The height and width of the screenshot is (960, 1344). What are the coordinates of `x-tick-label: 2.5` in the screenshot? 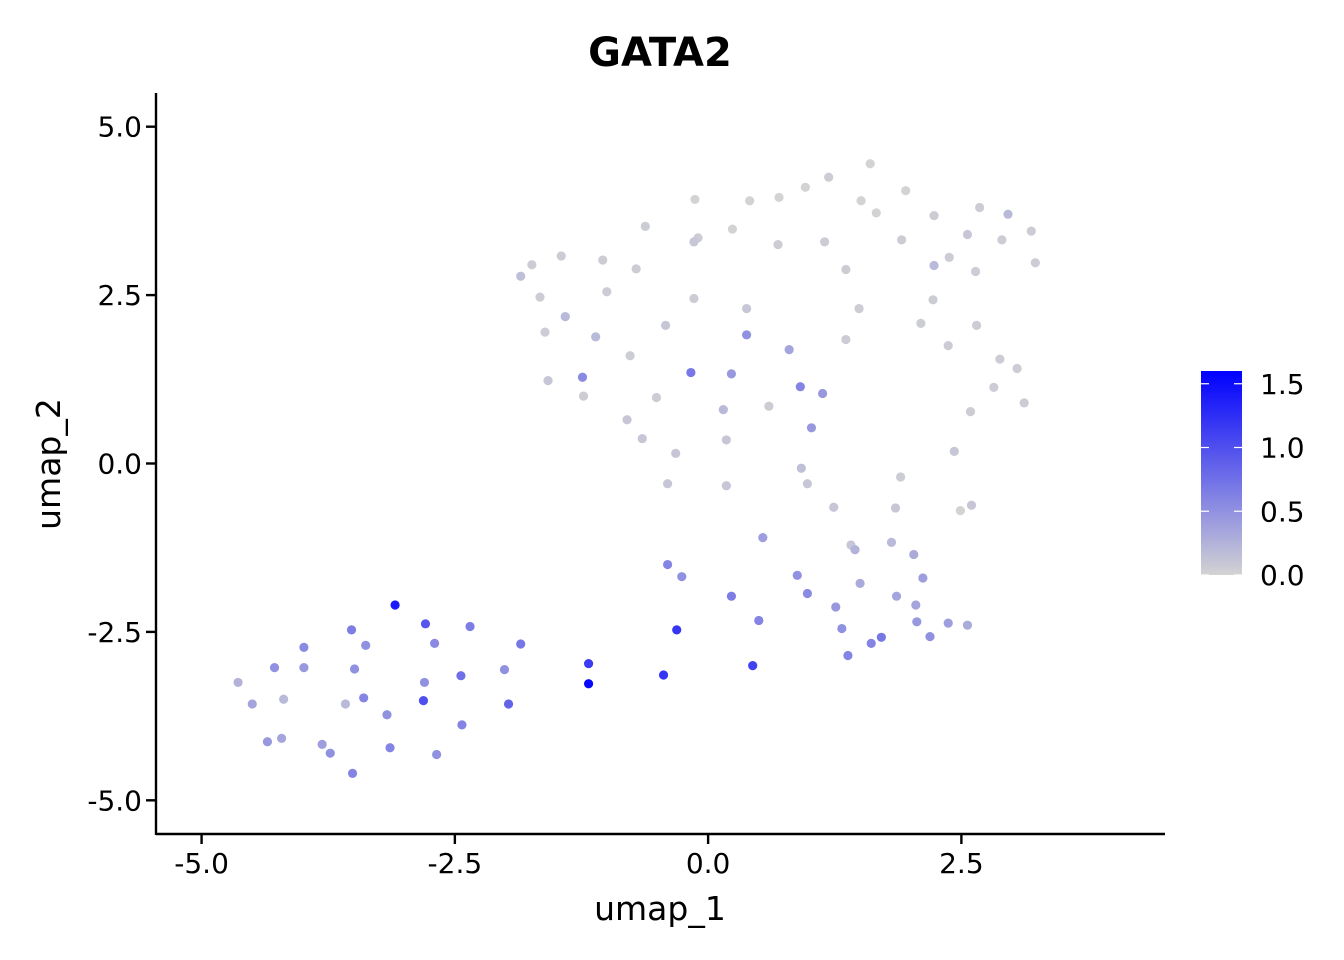 It's located at (961, 863).